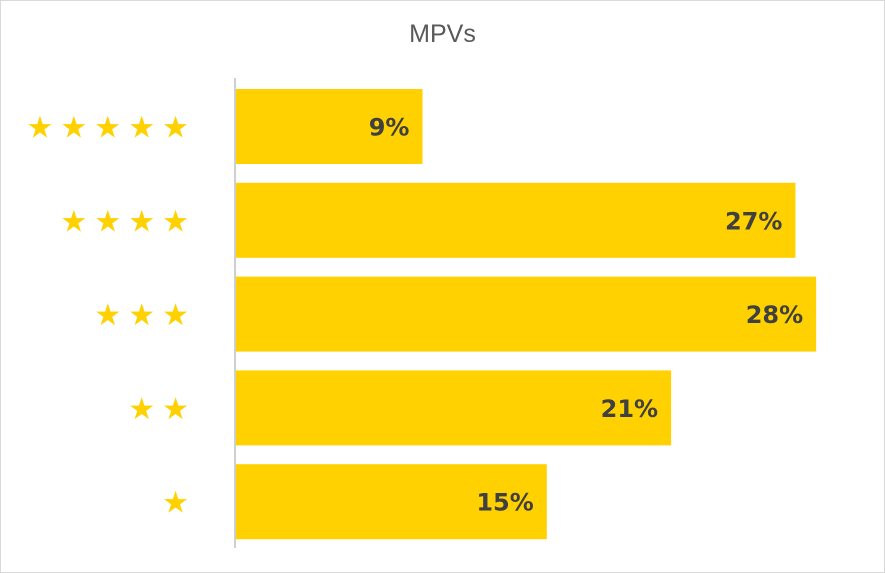 This screenshot has width=885, height=573. I want to click on bar-3-star, so click(526, 314).